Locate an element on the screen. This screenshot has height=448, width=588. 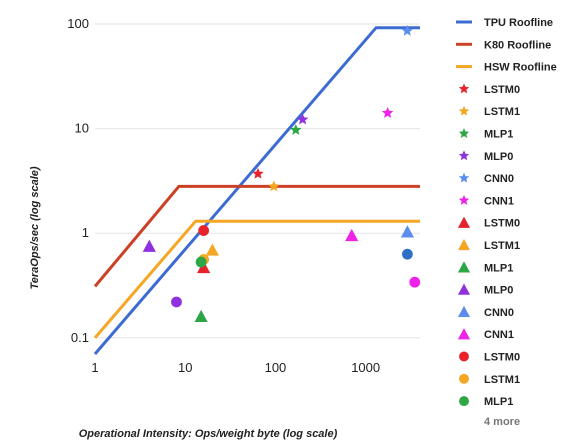
y-axis-ticks: 0.1 1 10 100 is located at coordinates (78, 180).